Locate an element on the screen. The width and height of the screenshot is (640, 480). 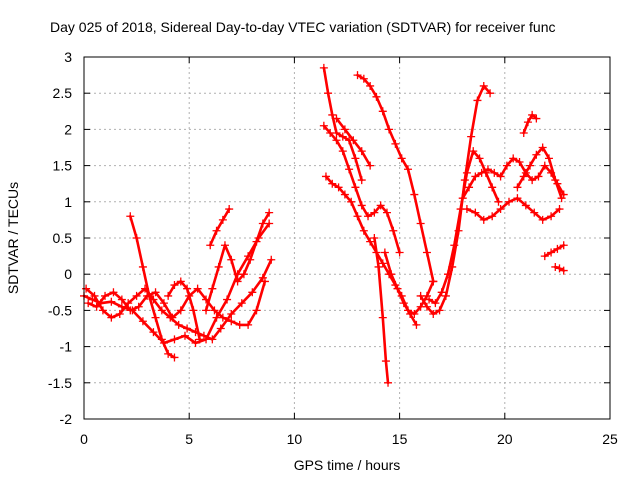
y-tick-label: -1 is located at coordinates (66, 347).